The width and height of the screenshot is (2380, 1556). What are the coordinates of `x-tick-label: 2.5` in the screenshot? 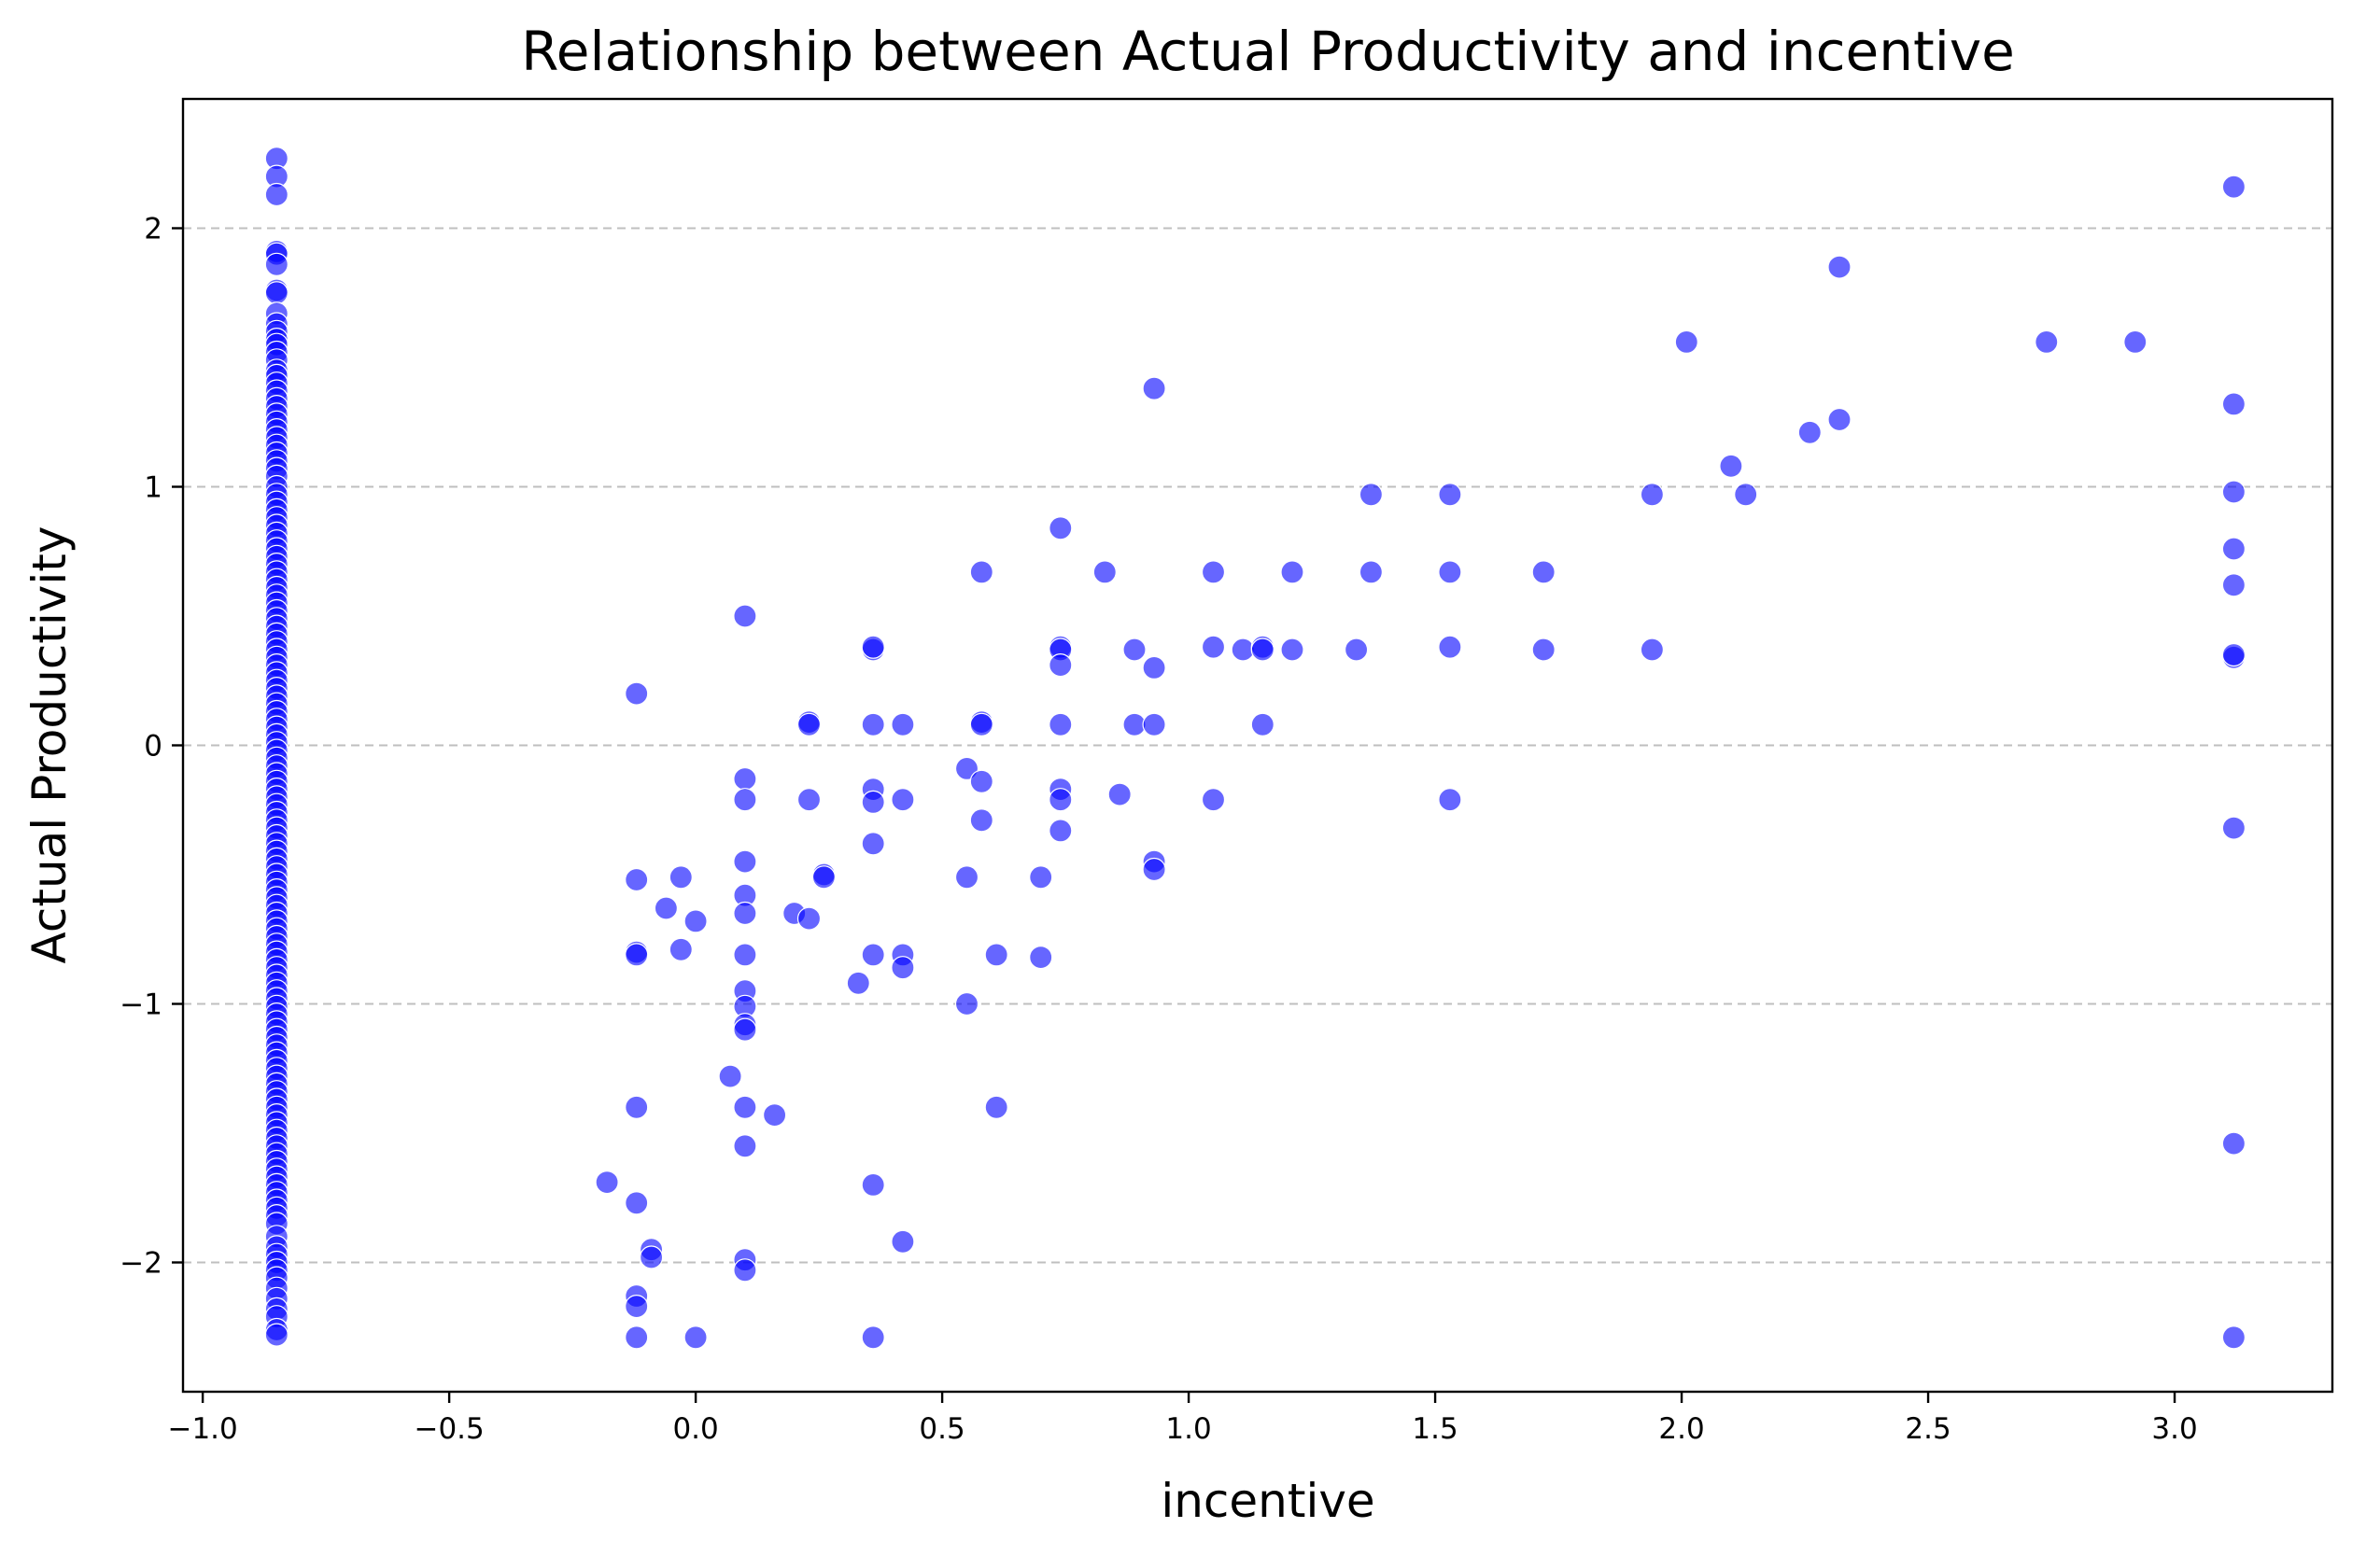 It's located at (1927, 1429).